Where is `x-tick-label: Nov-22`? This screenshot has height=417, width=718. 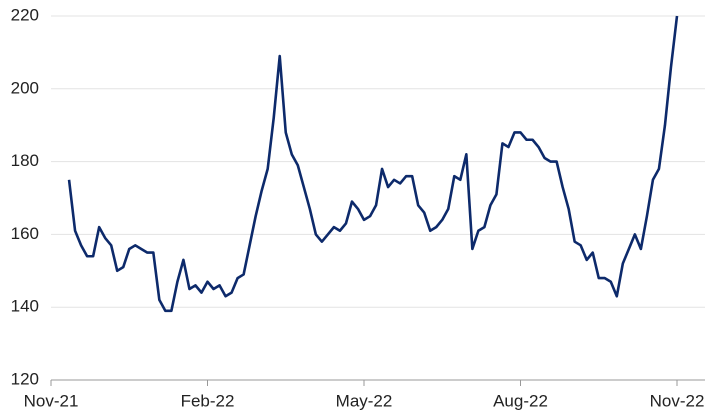
x-tick-label: Nov-22 is located at coordinates (677, 400).